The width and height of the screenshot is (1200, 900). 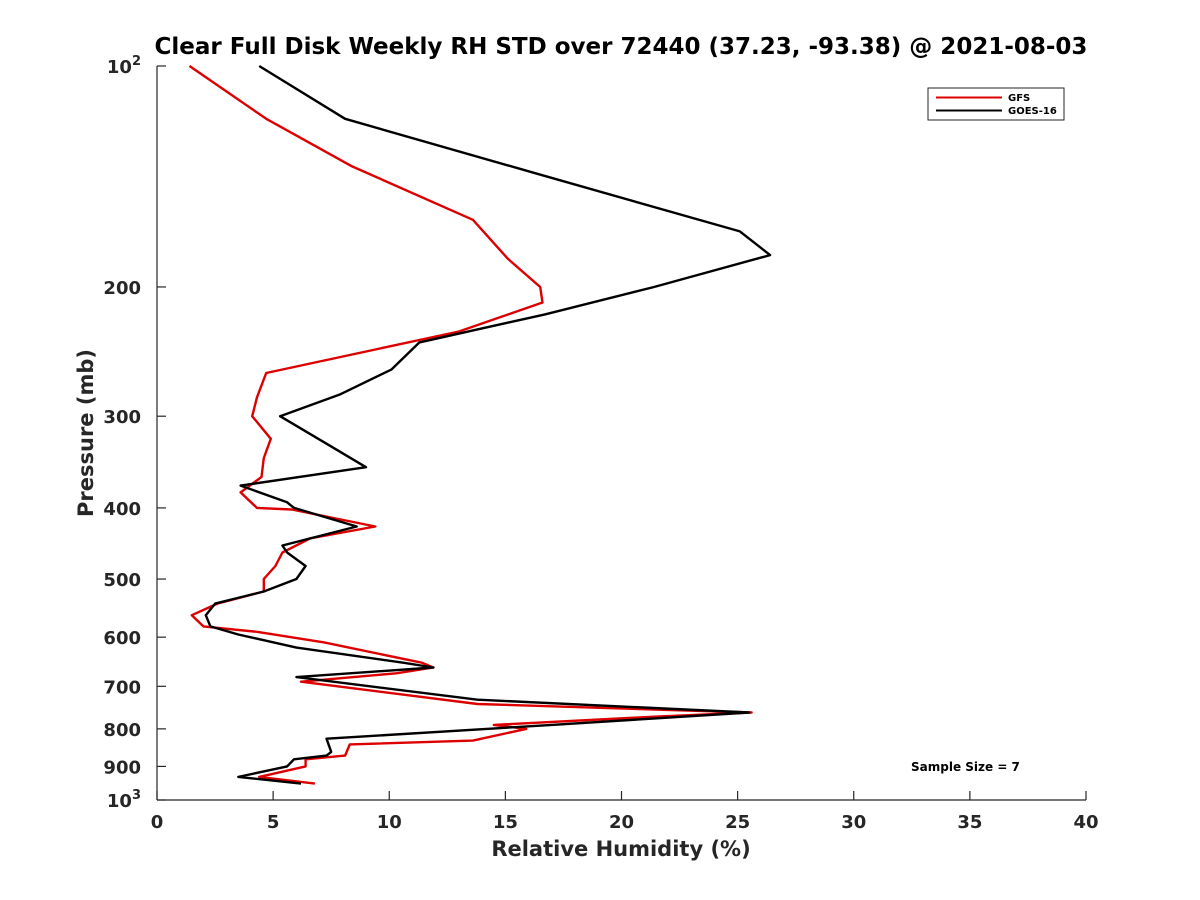 What do you see at coordinates (122, 767) in the screenshot?
I see `y-tick-label: 900` at bounding box center [122, 767].